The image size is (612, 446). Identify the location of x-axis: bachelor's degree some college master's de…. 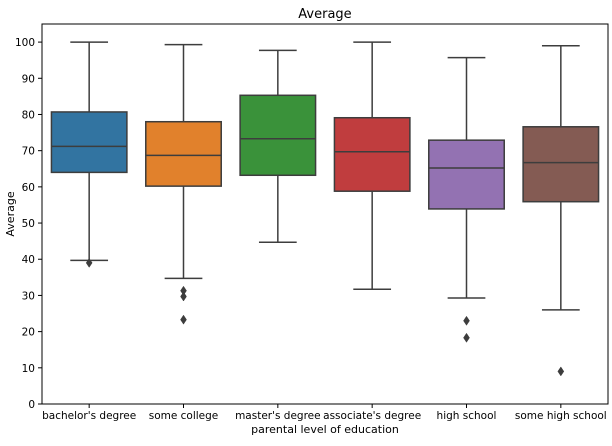
(324, 413).